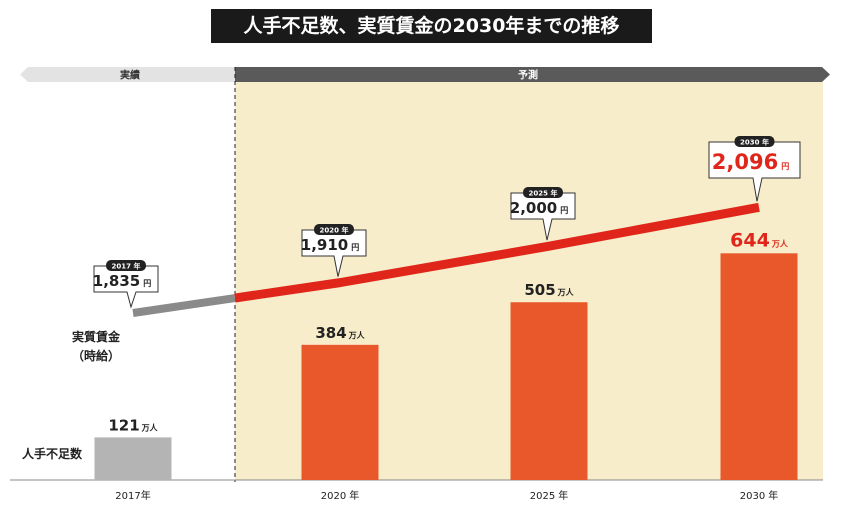 The height and width of the screenshot is (508, 850). What do you see at coordinates (759, 495) in the screenshot?
I see `x-tick-label: 2030 年` at bounding box center [759, 495].